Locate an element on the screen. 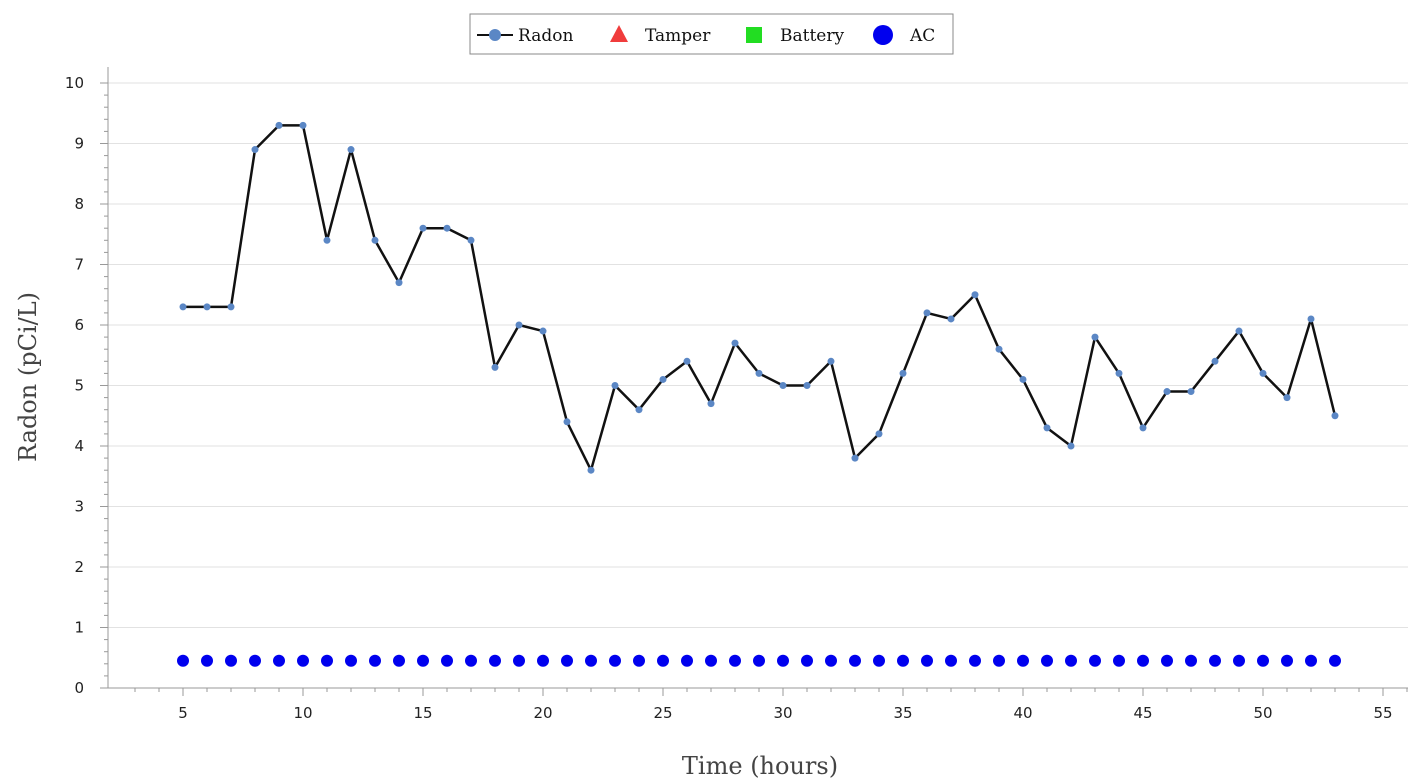 The height and width of the screenshot is (781, 1408). y-tick-label: 2 is located at coordinates (79, 567).